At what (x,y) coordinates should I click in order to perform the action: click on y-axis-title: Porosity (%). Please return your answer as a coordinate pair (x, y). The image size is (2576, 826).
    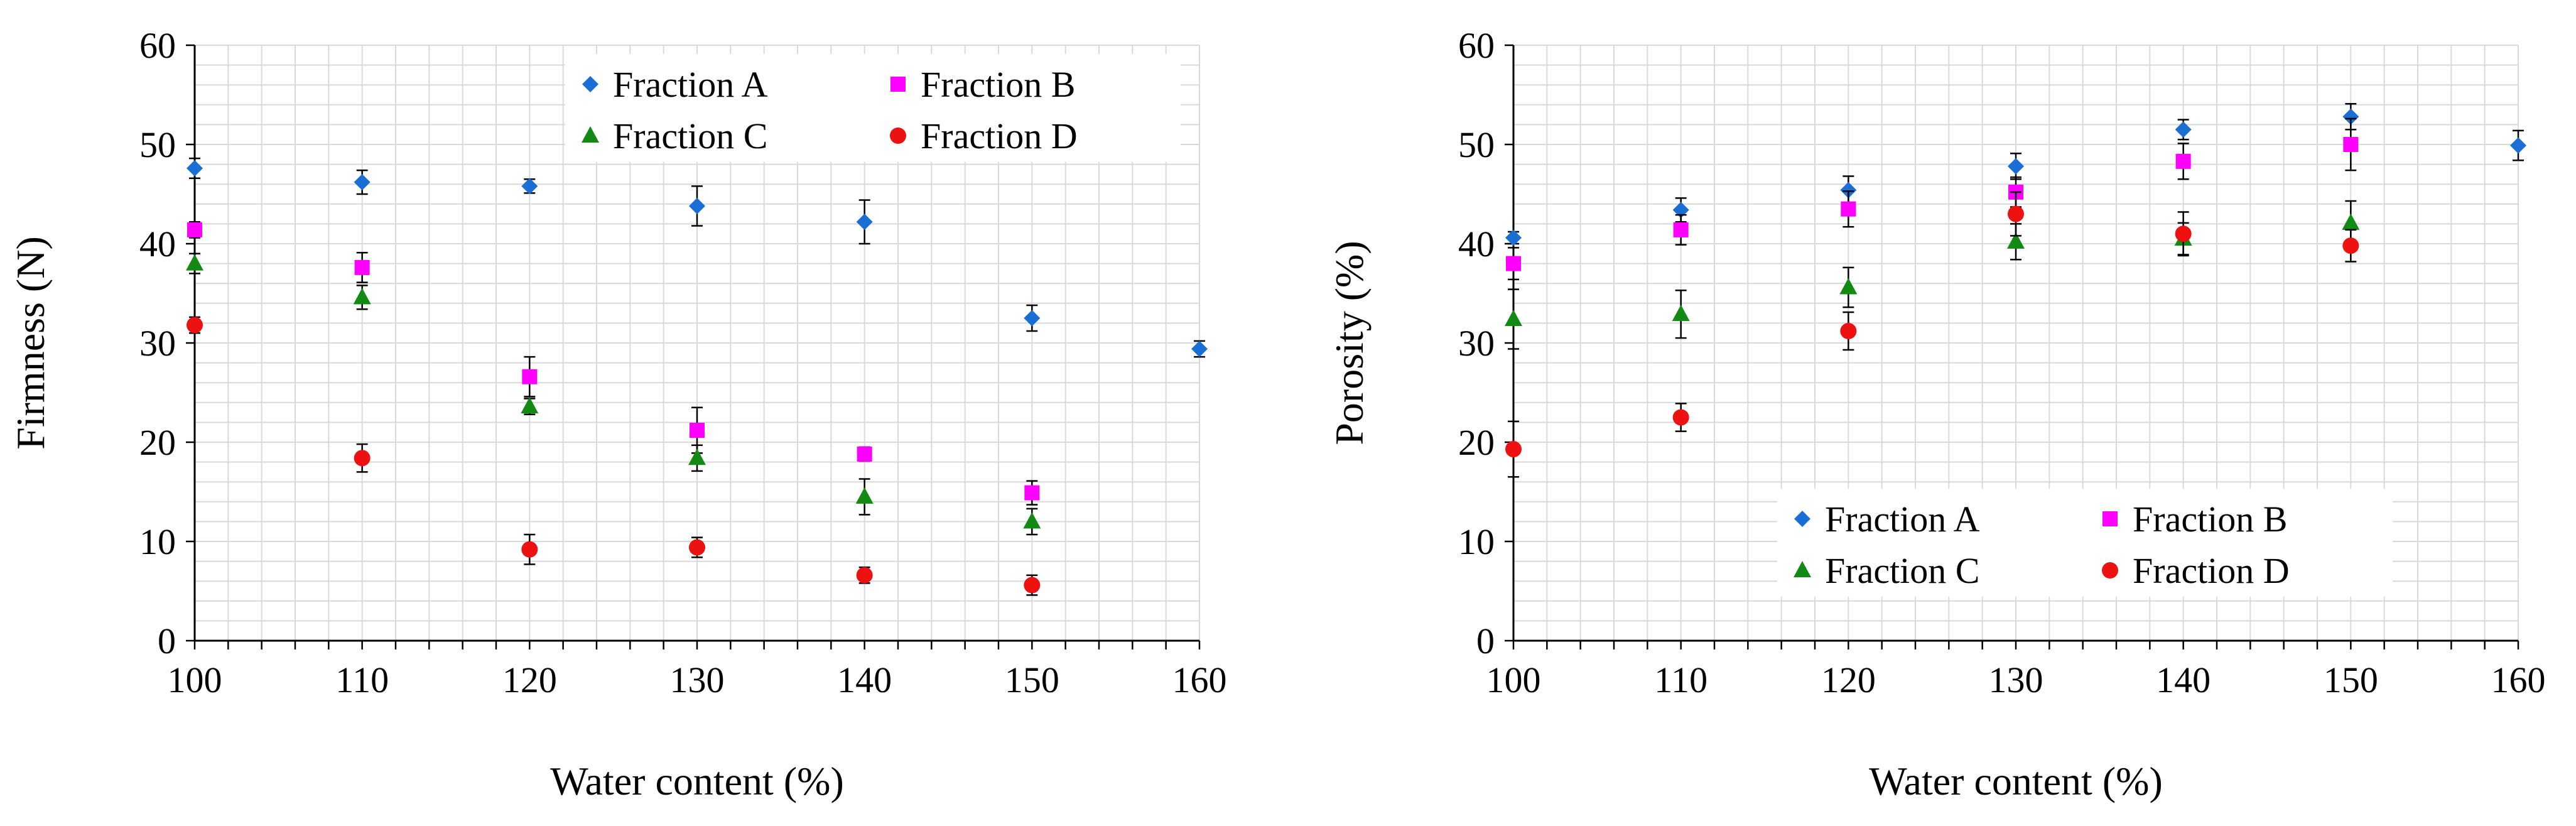
    Looking at the image, I should click on (1350, 343).